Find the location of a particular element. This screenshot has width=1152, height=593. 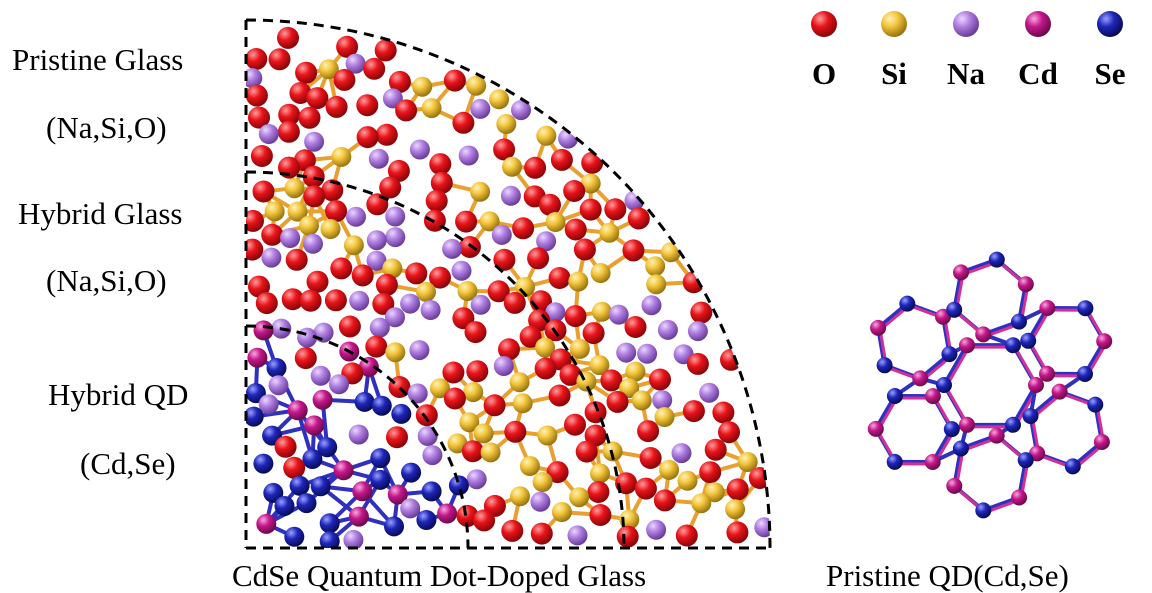

legend-marker-se is located at coordinates (1110, 24).